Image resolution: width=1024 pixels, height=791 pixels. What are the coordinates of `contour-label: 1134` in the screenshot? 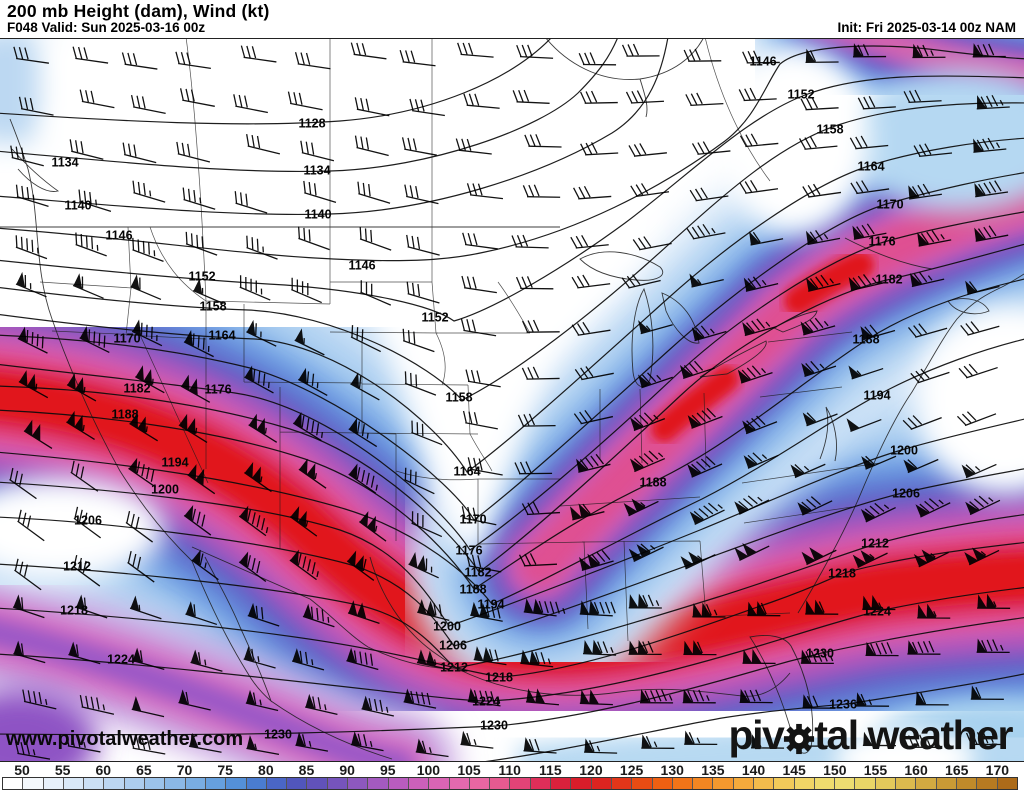 It's located at (64, 163).